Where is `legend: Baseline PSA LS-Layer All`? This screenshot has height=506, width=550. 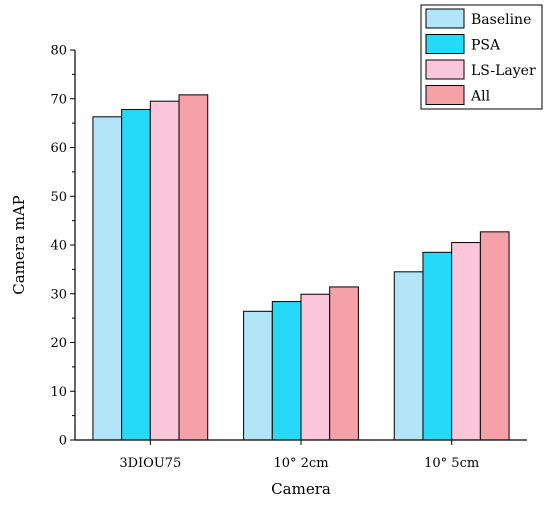
legend: Baseline PSA LS-Layer All is located at coordinates (481, 57).